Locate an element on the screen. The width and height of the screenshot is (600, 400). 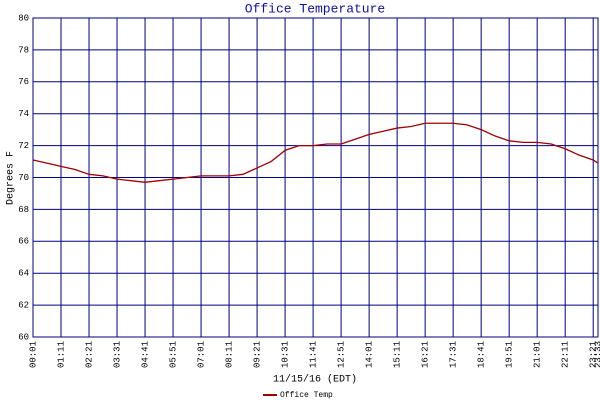
x-tick-label: 04:41 is located at coordinates (145, 354).